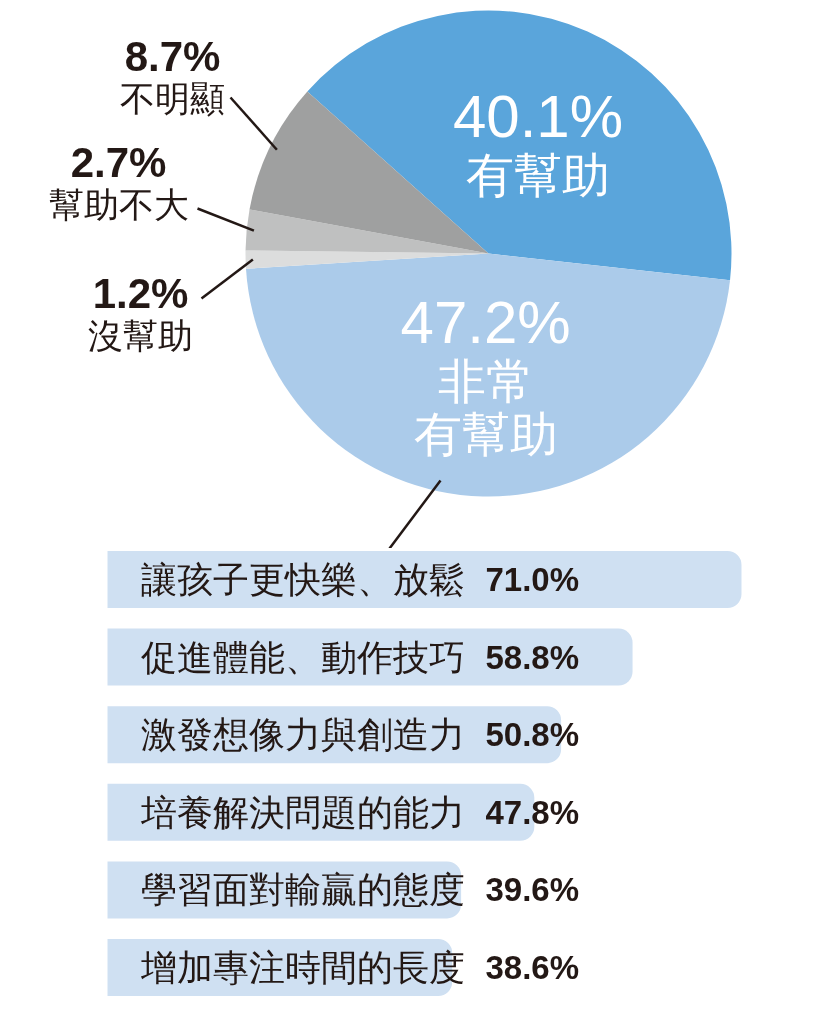 The height and width of the screenshot is (1021, 822). What do you see at coordinates (485, 408) in the screenshot?
I see `slice-label: 非常有幫助` at bounding box center [485, 408].